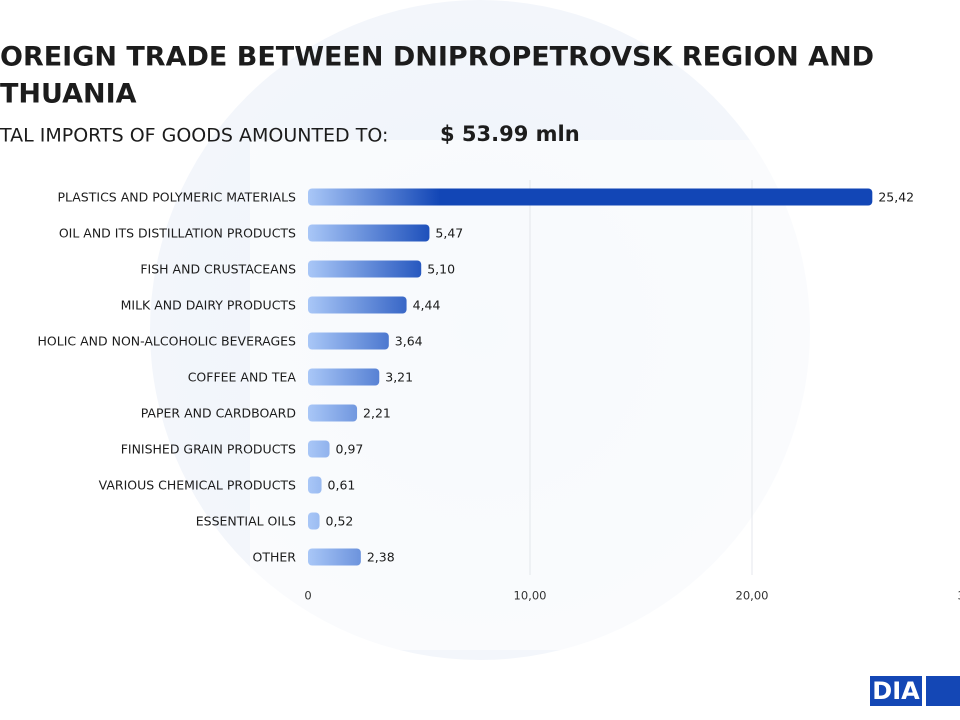 The width and height of the screenshot is (960, 720). Describe the element at coordinates (399, 377) in the screenshot. I see `value-label: 3,21` at that location.